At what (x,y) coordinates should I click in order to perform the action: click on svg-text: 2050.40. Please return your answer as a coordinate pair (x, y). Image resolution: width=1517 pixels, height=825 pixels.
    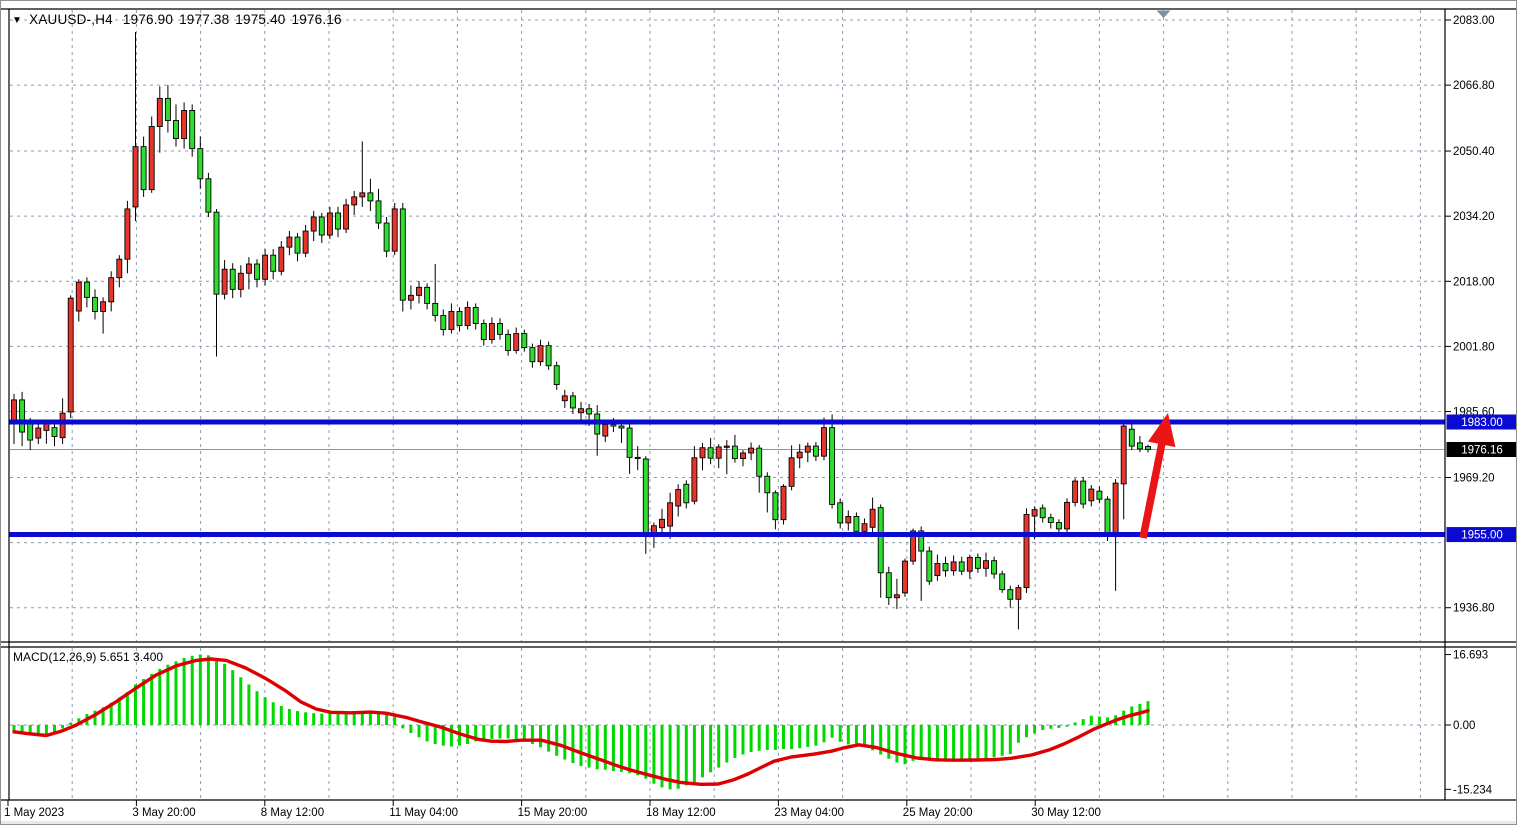
    Looking at the image, I should click on (1474, 152).